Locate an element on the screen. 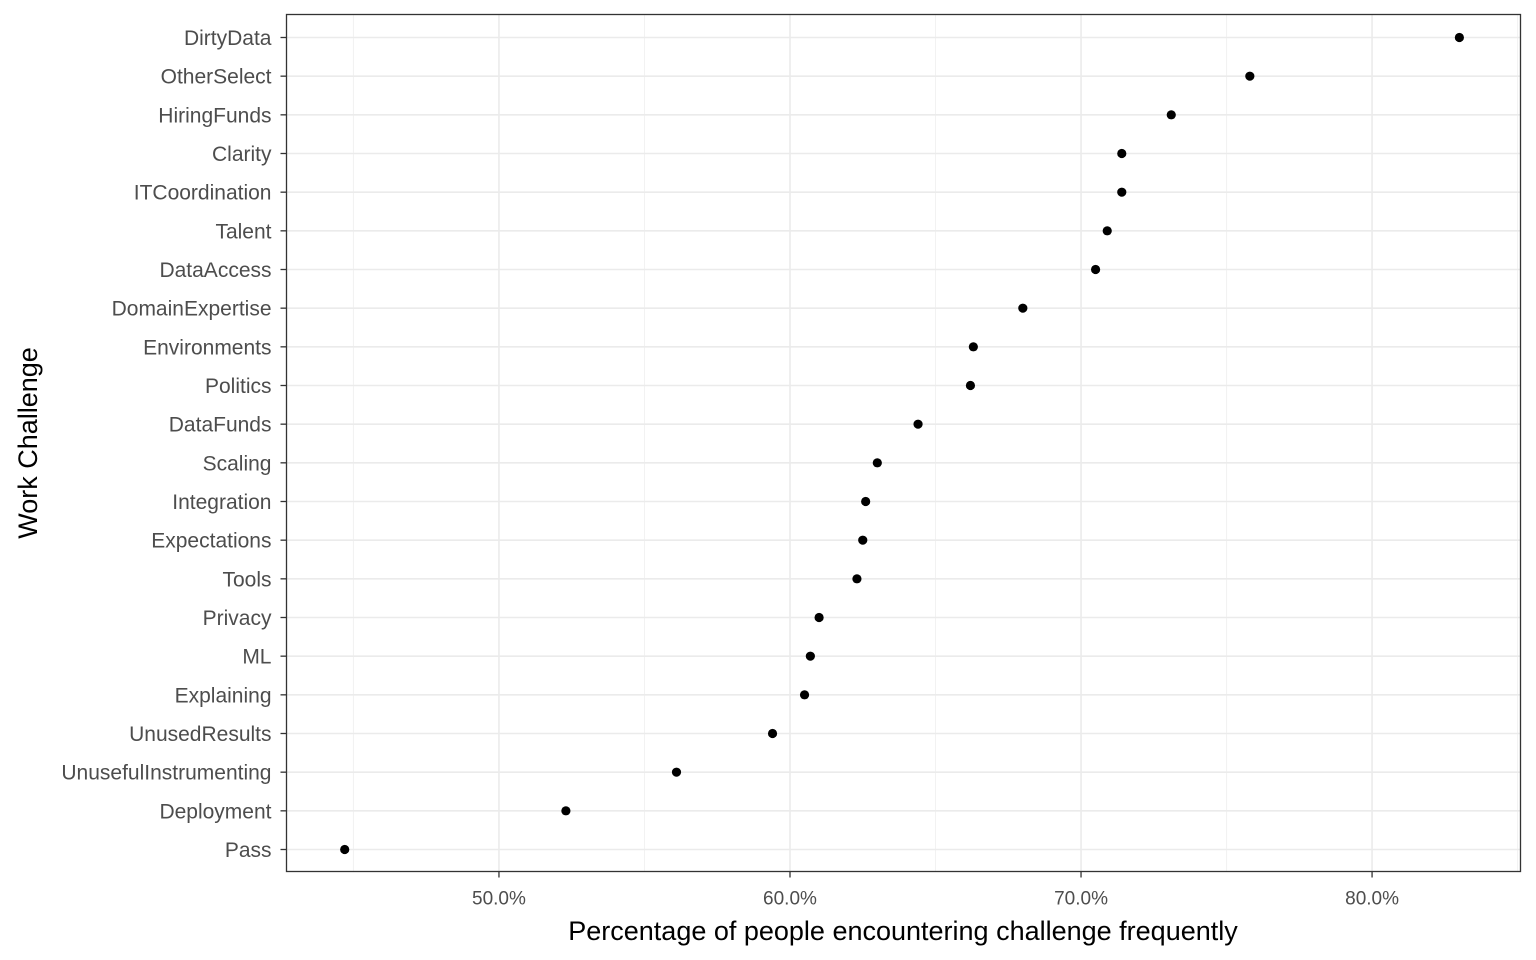 The image size is (1536, 960). x-tick-label: 80.0% is located at coordinates (1372, 899).